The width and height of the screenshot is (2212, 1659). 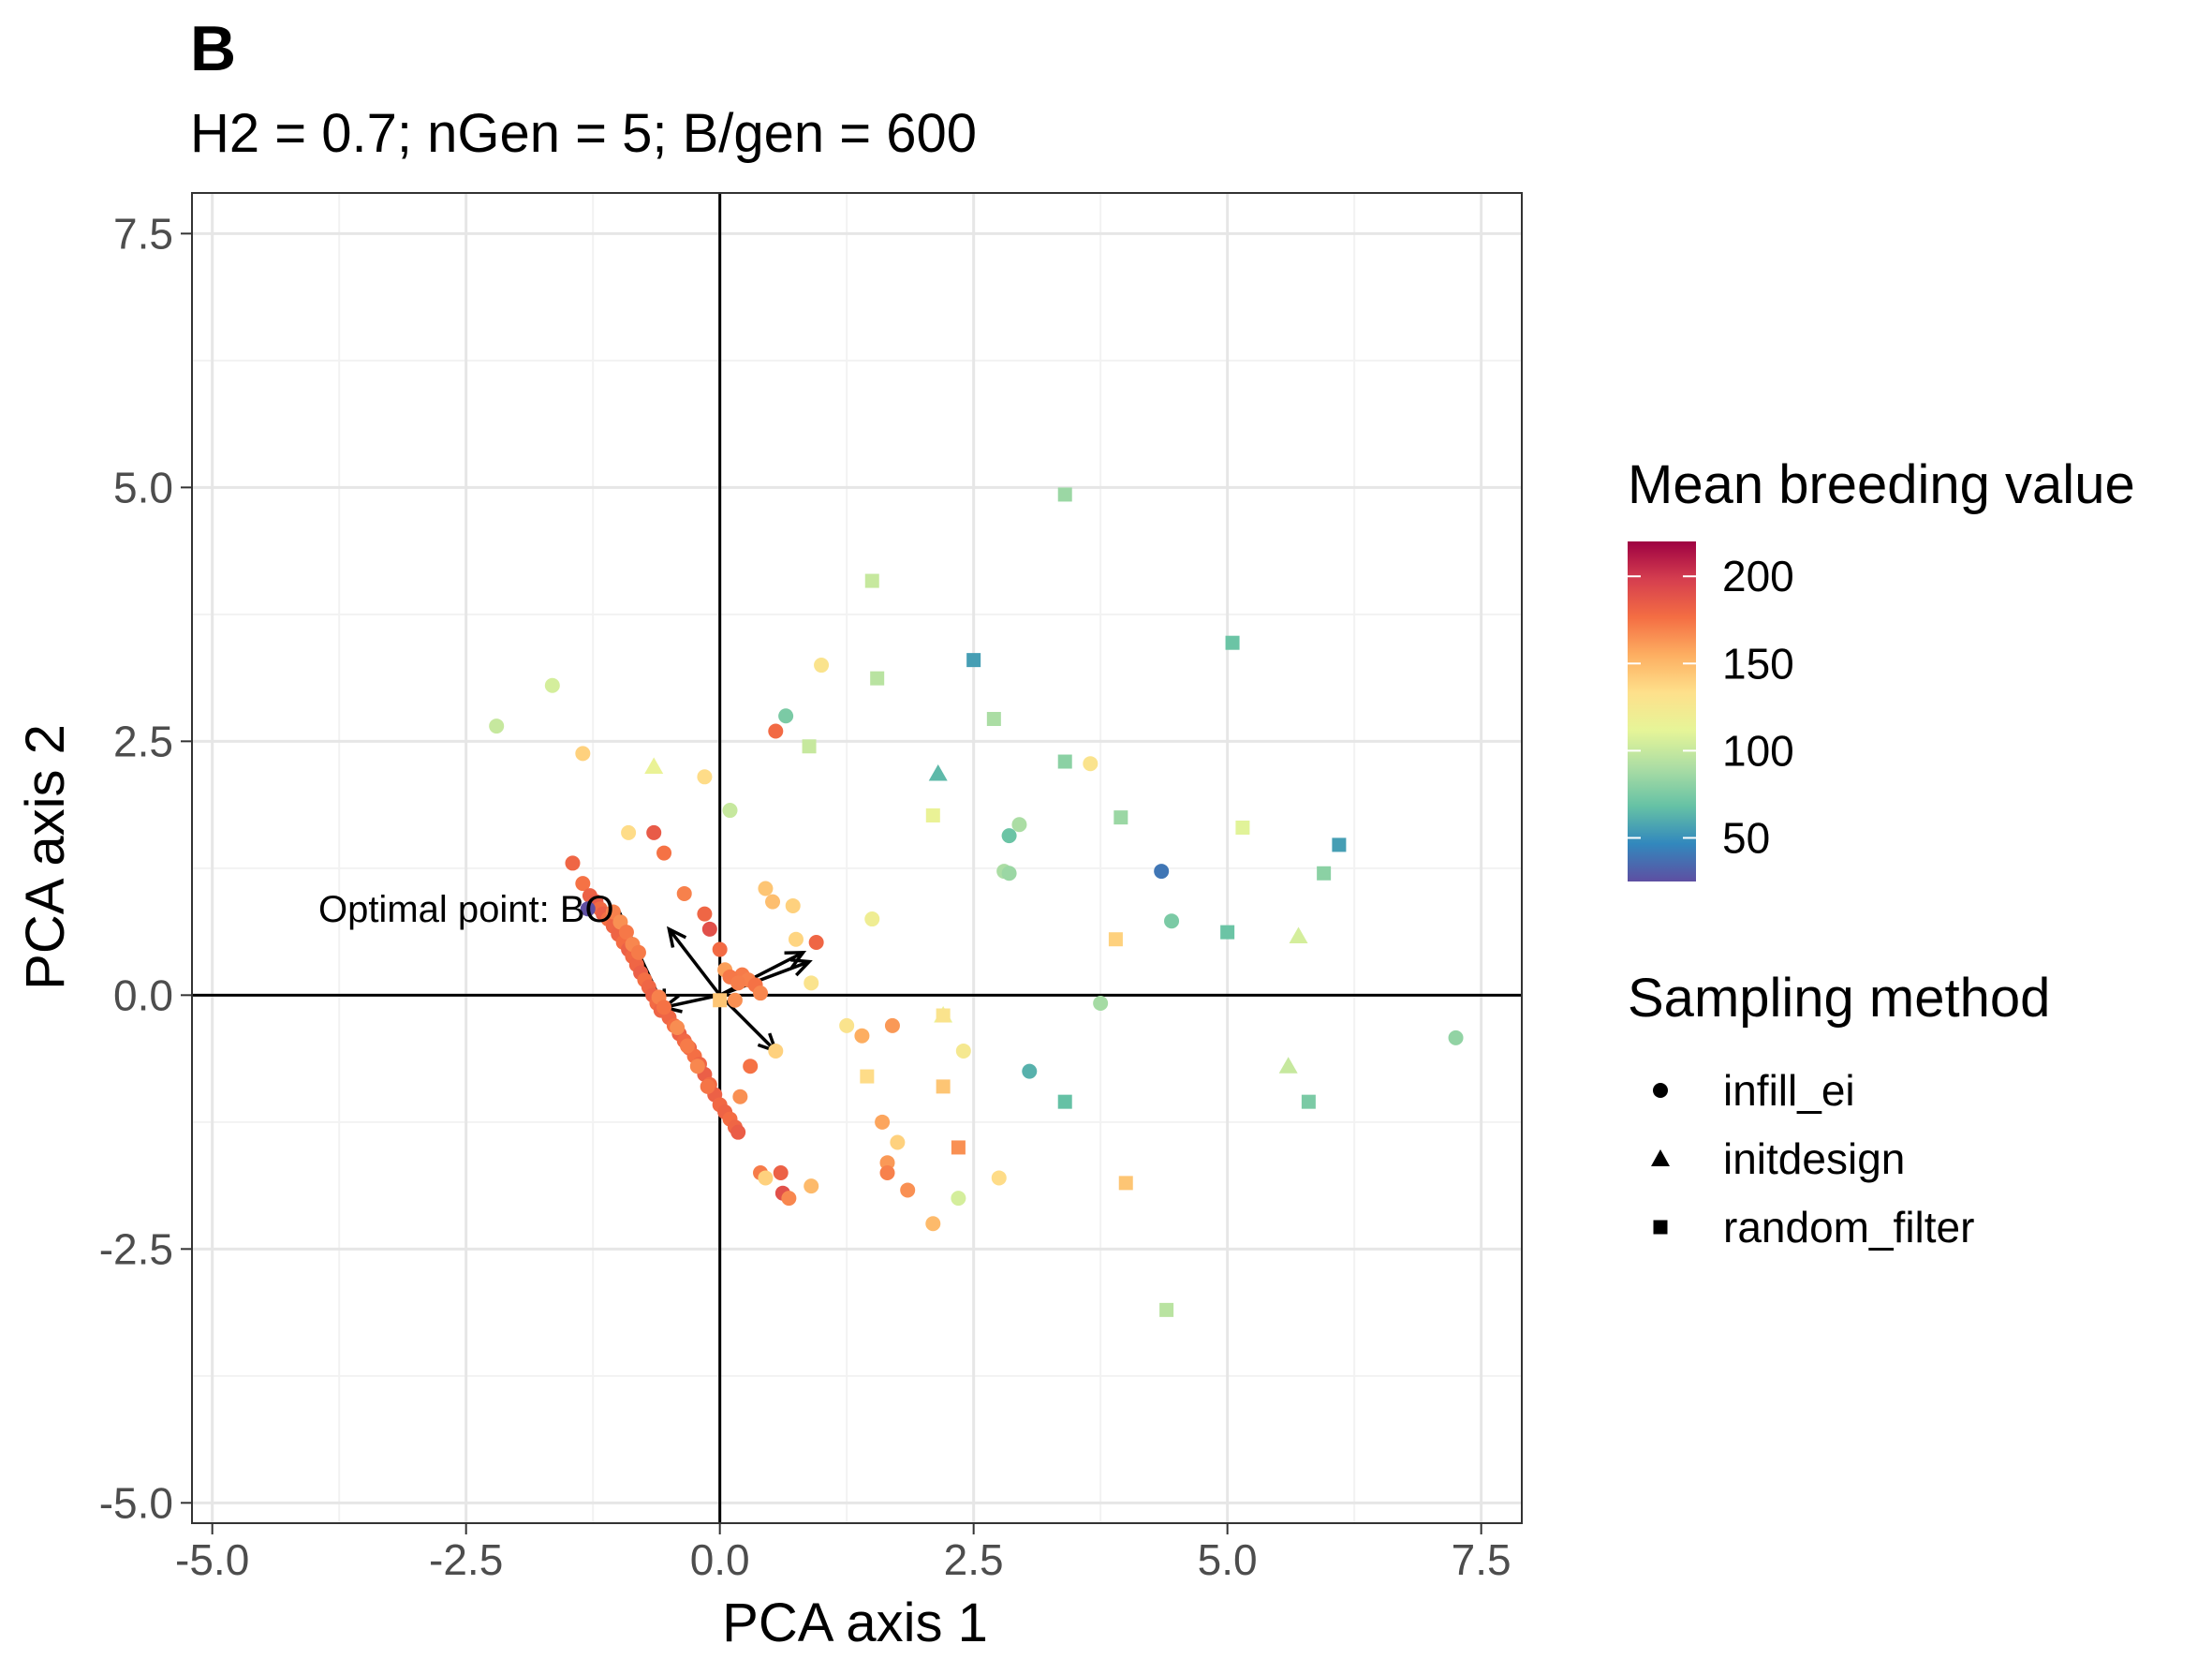 I want to click on color-bar-ticks: 200 150 100 50, so click(x=1711, y=707).